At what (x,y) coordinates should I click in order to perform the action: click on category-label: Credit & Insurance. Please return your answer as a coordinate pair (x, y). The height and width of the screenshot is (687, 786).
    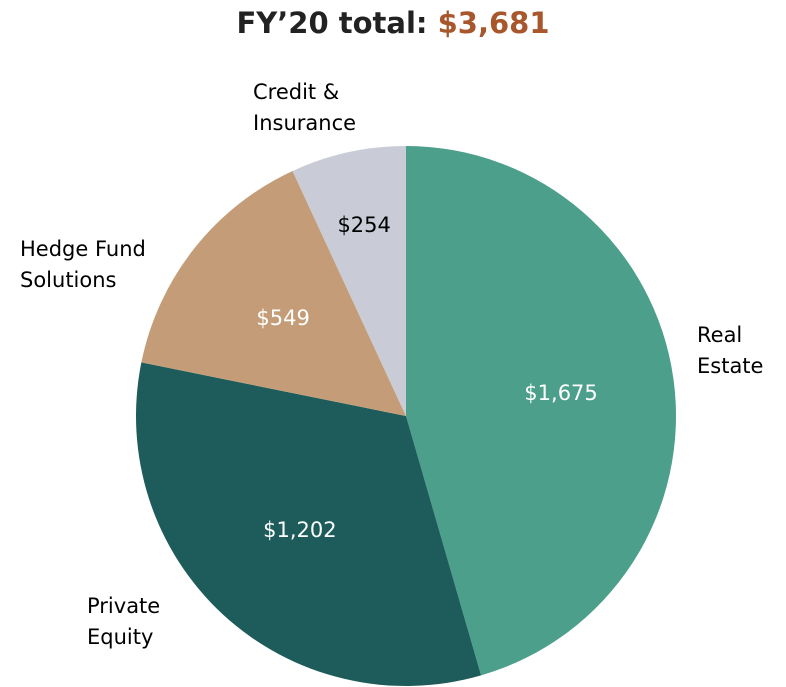
    Looking at the image, I should click on (305, 107).